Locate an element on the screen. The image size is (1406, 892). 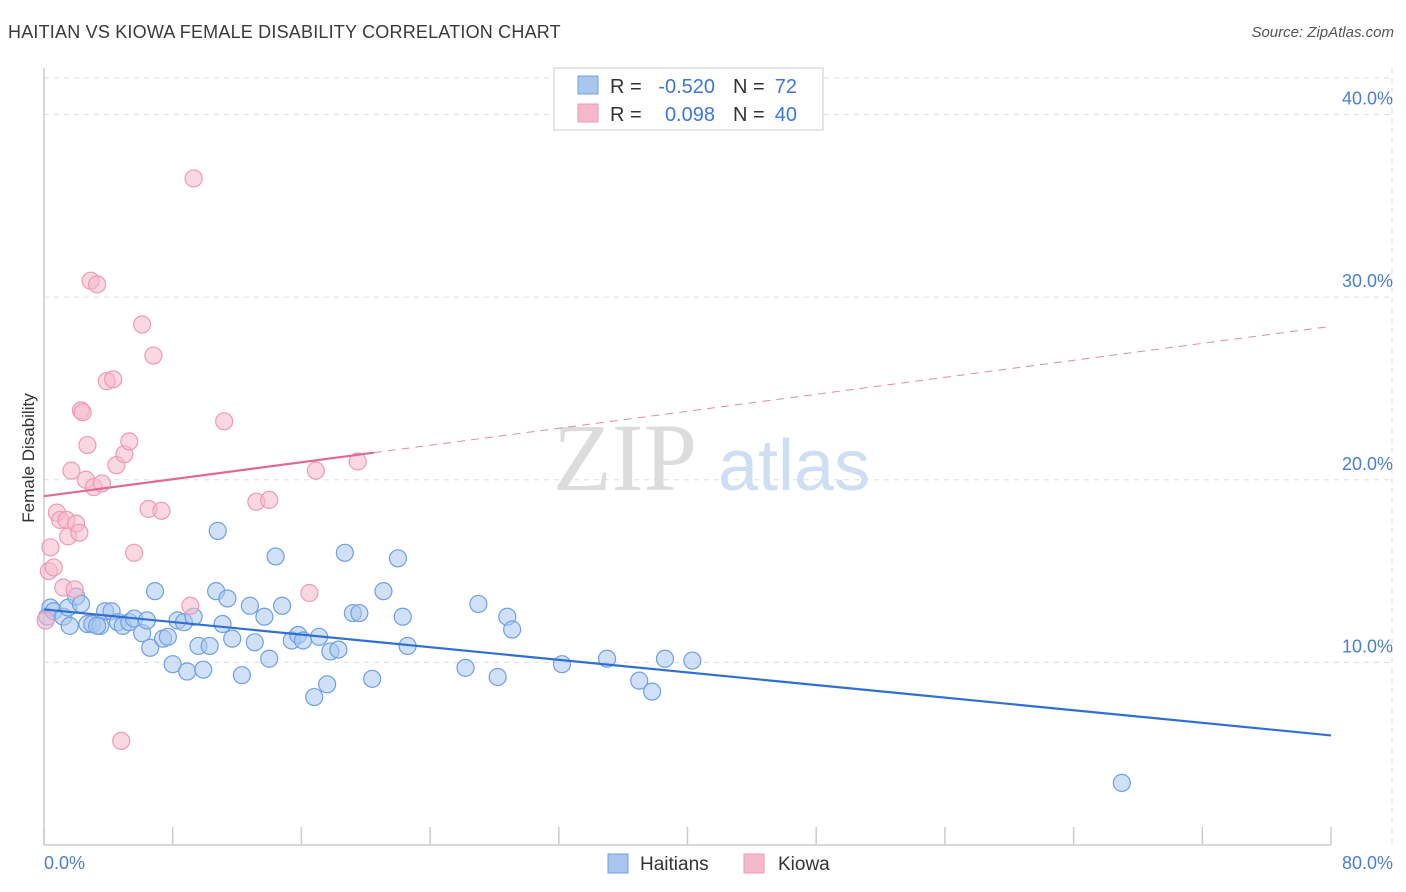
legend-n-label-haitians: N = is located at coordinates (749, 87).